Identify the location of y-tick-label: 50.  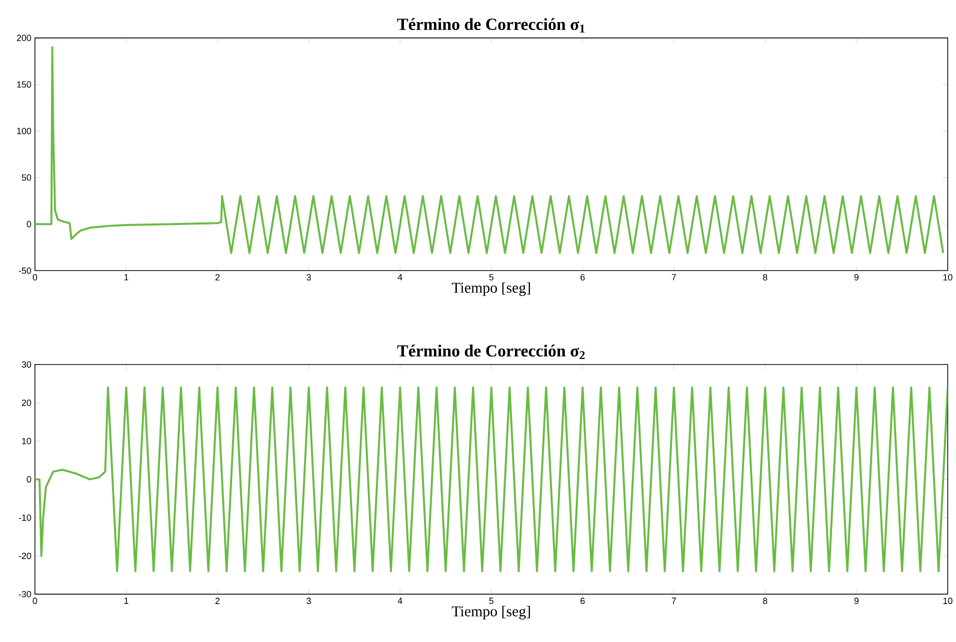
(27, 177).